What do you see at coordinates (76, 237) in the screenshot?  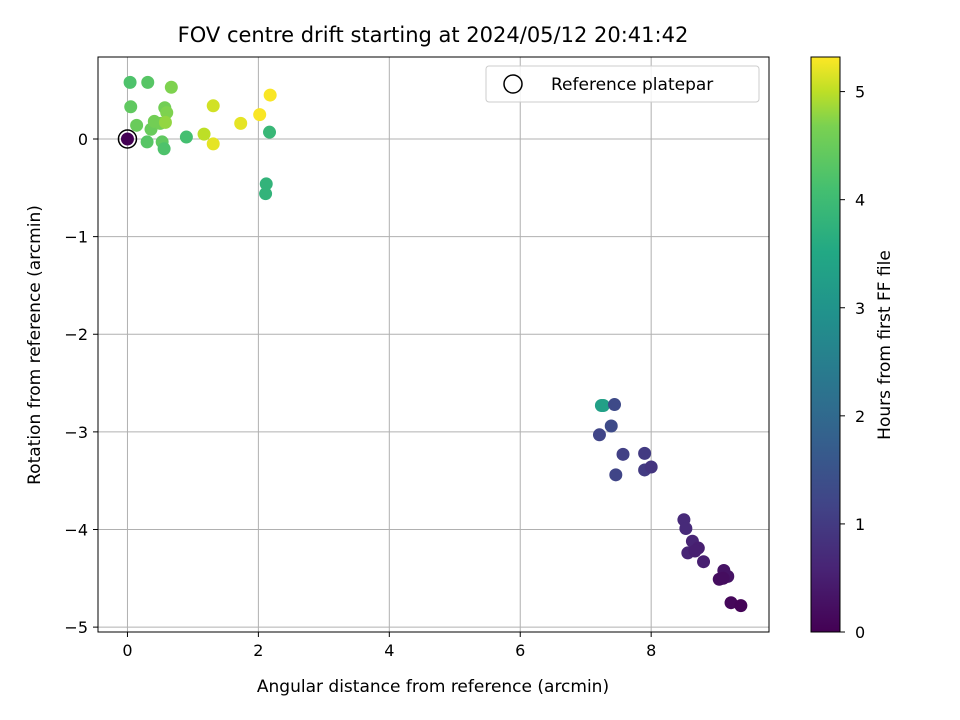 I see `y-tick-label: −1` at bounding box center [76, 237].